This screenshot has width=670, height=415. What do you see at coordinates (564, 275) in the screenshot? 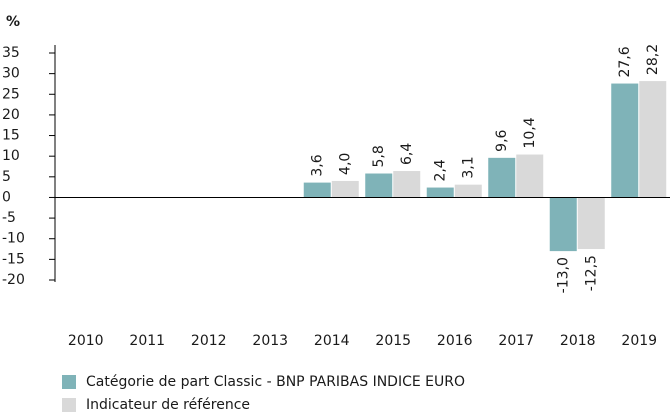
I see `value-label: -13,0` at bounding box center [564, 275].